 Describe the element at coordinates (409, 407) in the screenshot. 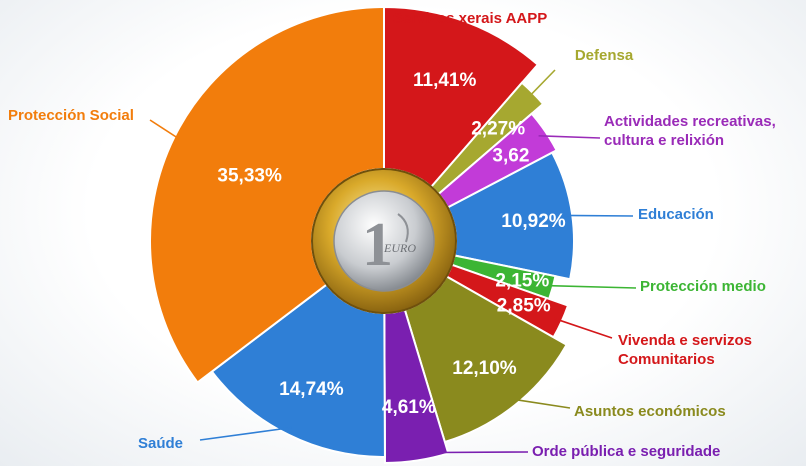

I see `slice-value-label: 4,61%` at that location.